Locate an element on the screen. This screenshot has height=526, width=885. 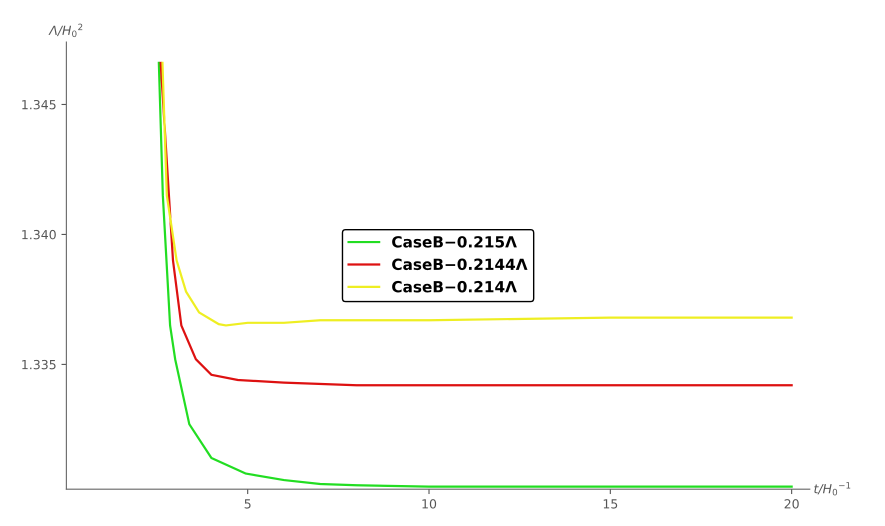
y-tick-label: 1.335 is located at coordinates (39, 365).